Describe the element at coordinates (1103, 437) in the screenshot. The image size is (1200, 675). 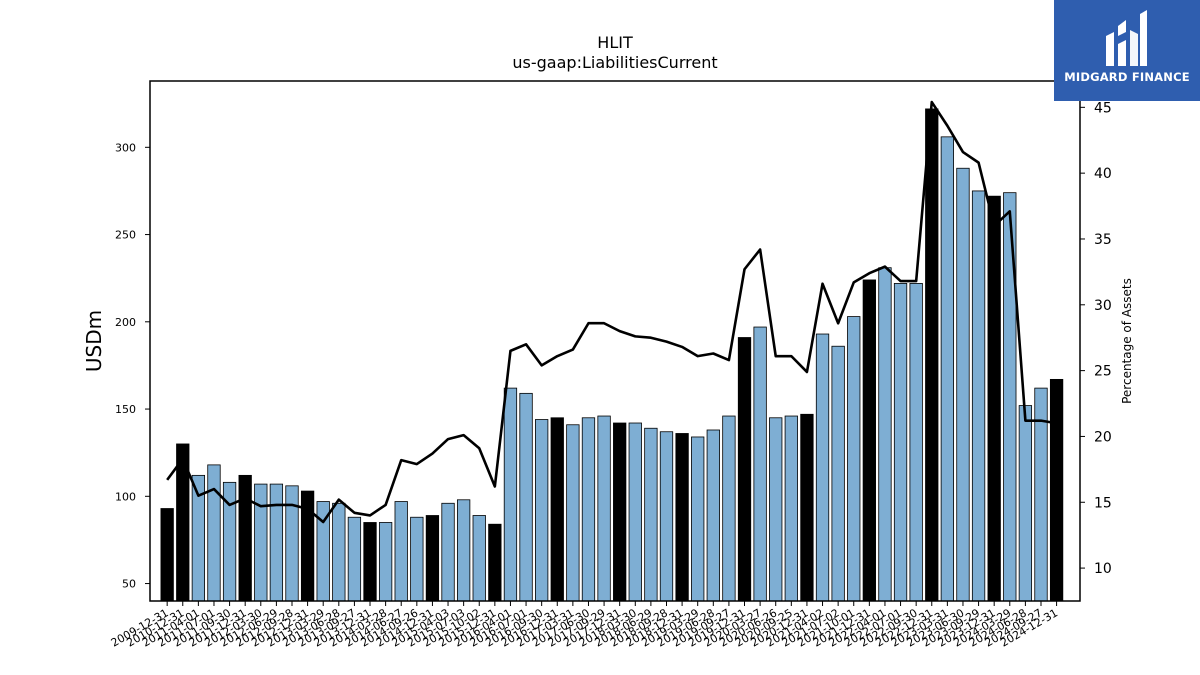
I see `y2-tick-label: 20` at that location.